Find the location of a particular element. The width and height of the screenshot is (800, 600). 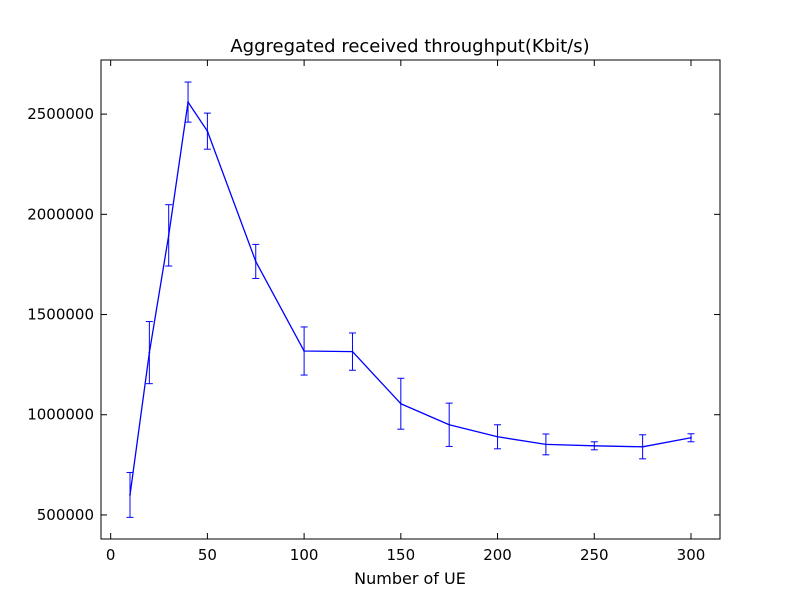

x-tick-label: 200 is located at coordinates (497, 555).